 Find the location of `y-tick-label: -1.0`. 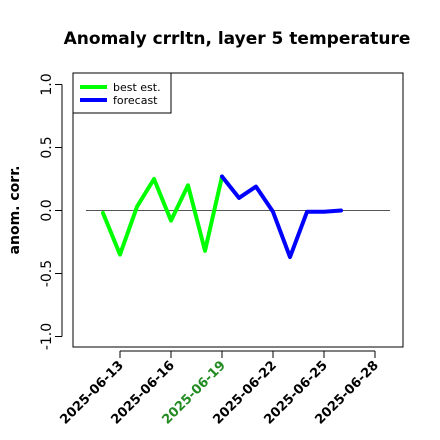

y-tick-label: -1.0 is located at coordinates (47, 336).